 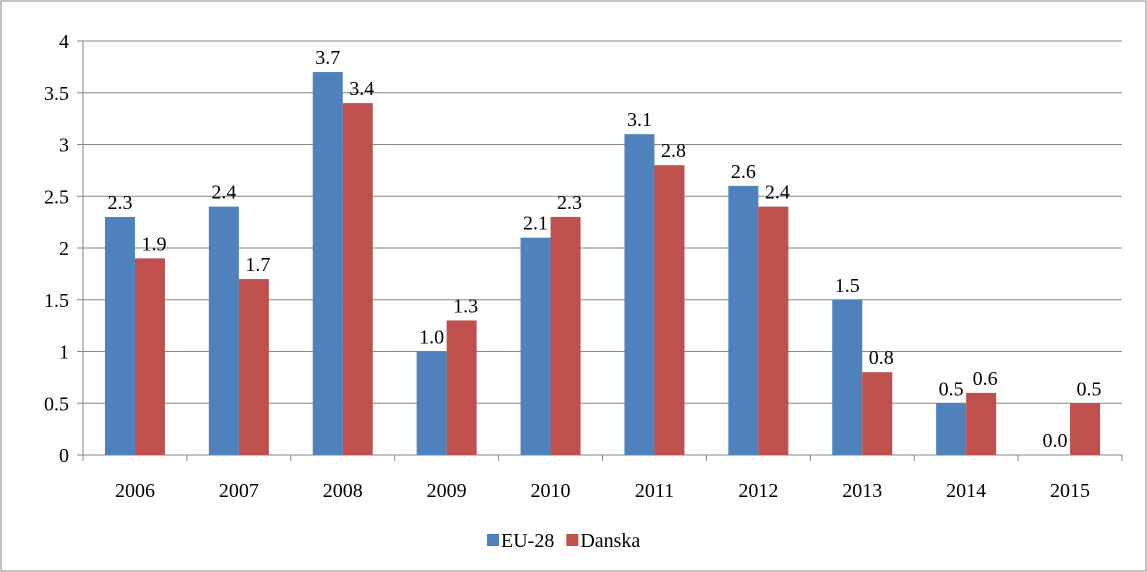 I want to click on y-tick-label: 4, so click(x=64, y=42).